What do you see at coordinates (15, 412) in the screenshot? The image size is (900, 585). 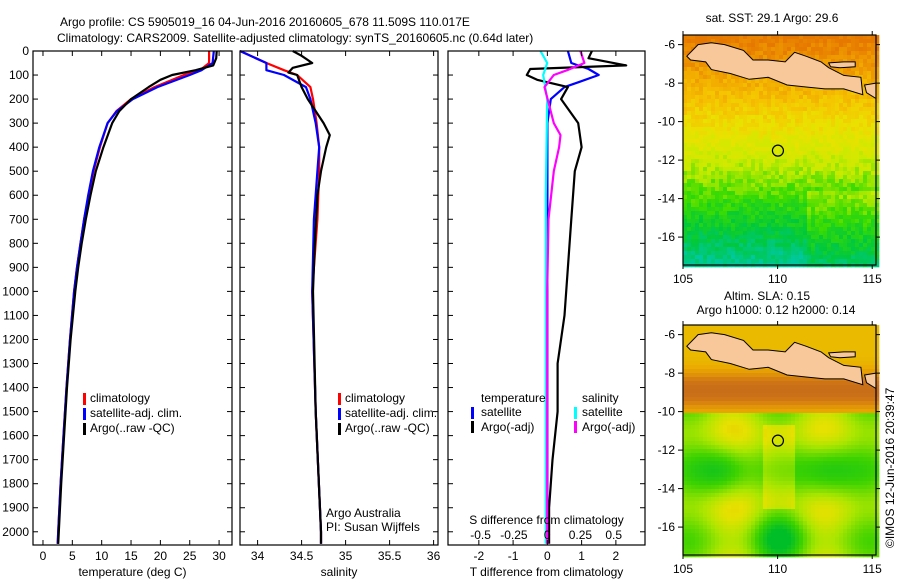 I see `y-tick-label: 1500` at bounding box center [15, 412].